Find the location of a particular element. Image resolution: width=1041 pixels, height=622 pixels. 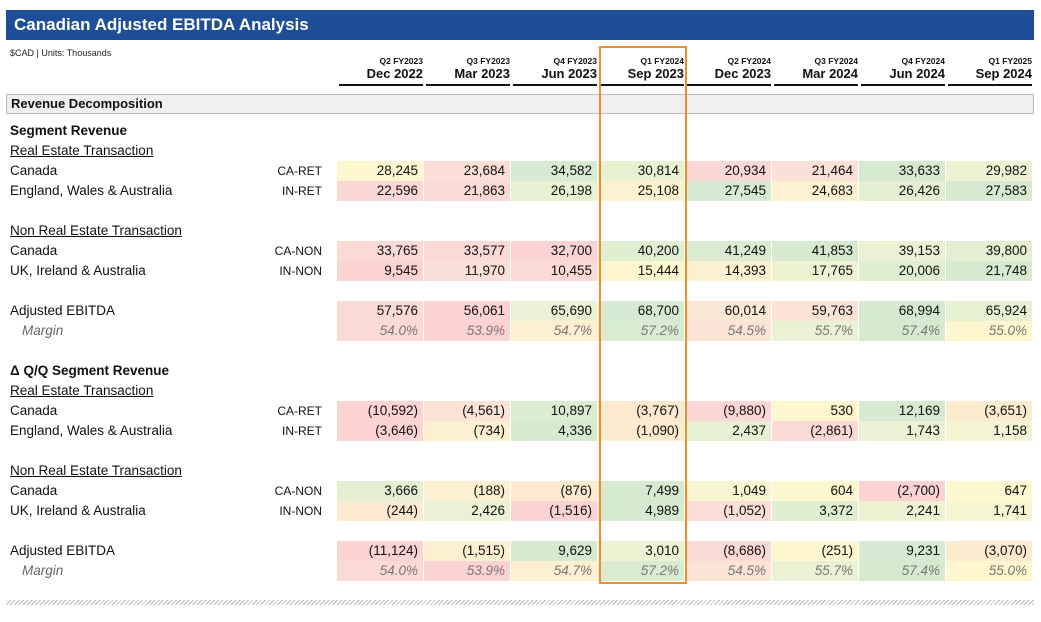

table-cell: 33,577 is located at coordinates (467, 251).